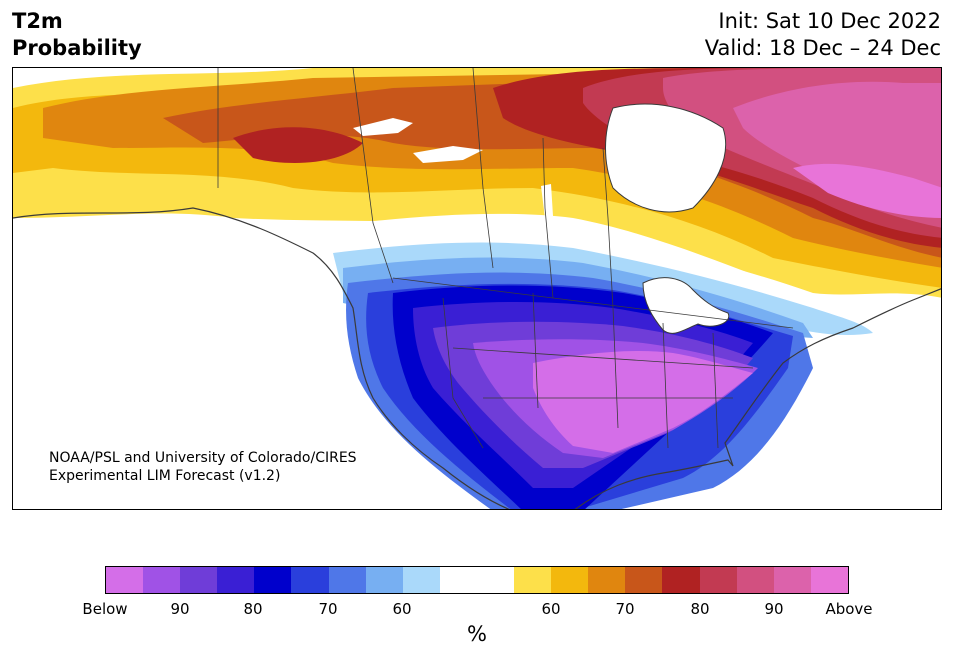  I want to click on great-lakes, so click(686, 305).